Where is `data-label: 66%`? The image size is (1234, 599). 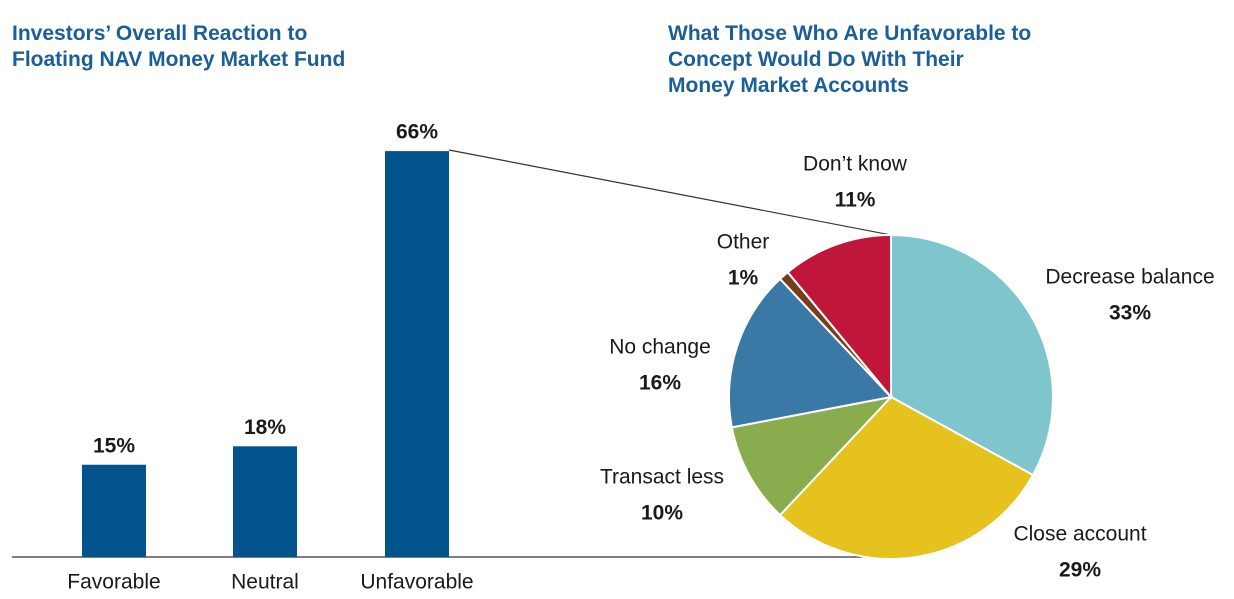 data-label: 66% is located at coordinates (417, 132).